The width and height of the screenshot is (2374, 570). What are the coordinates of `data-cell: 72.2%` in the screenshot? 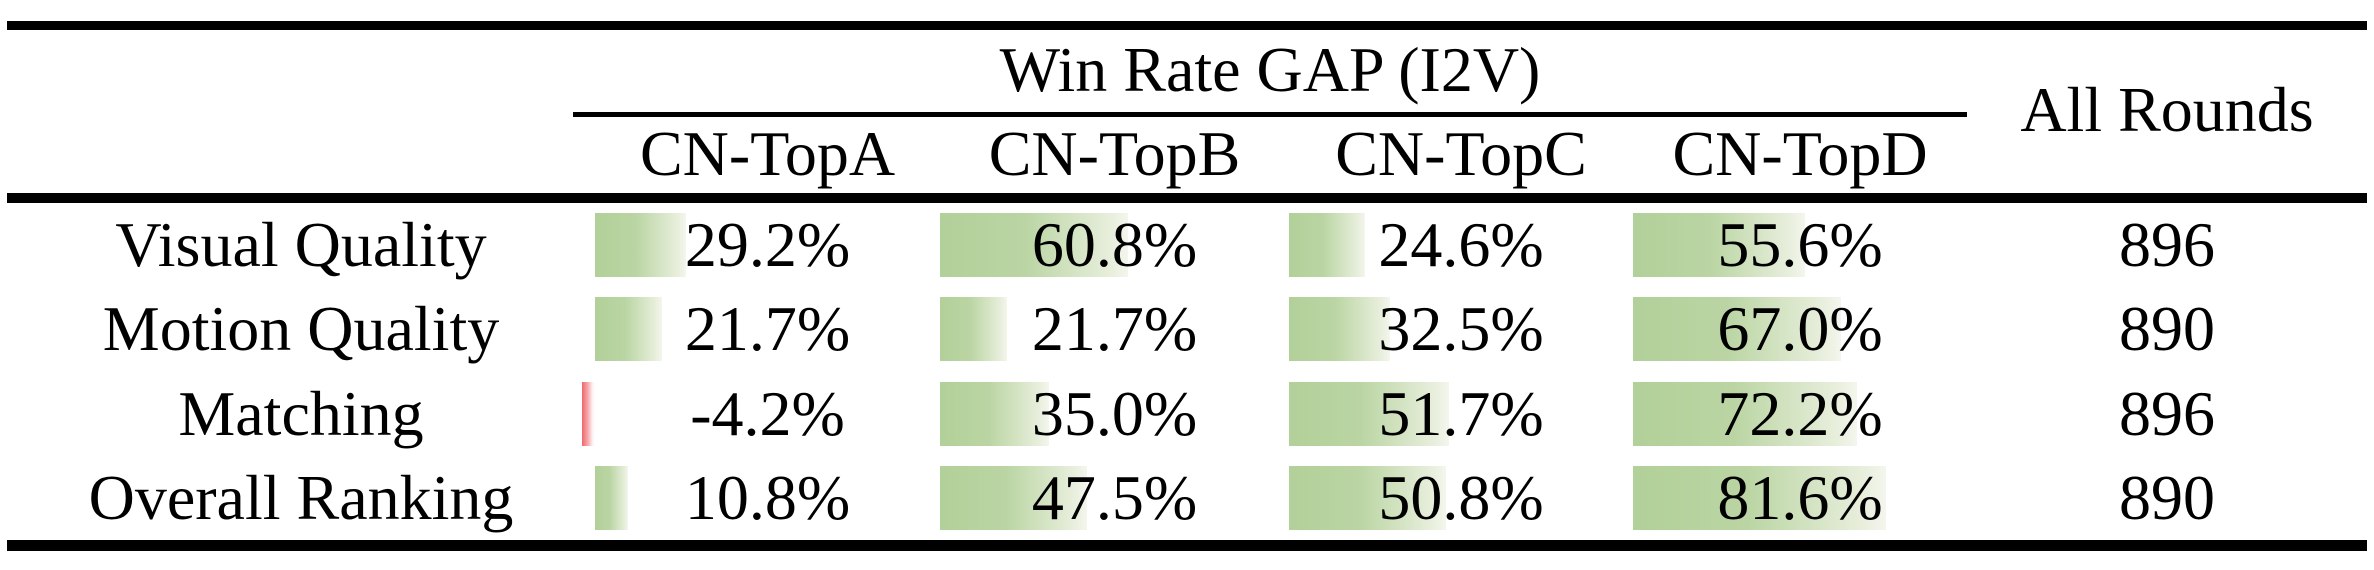 It's located at (1800, 414).